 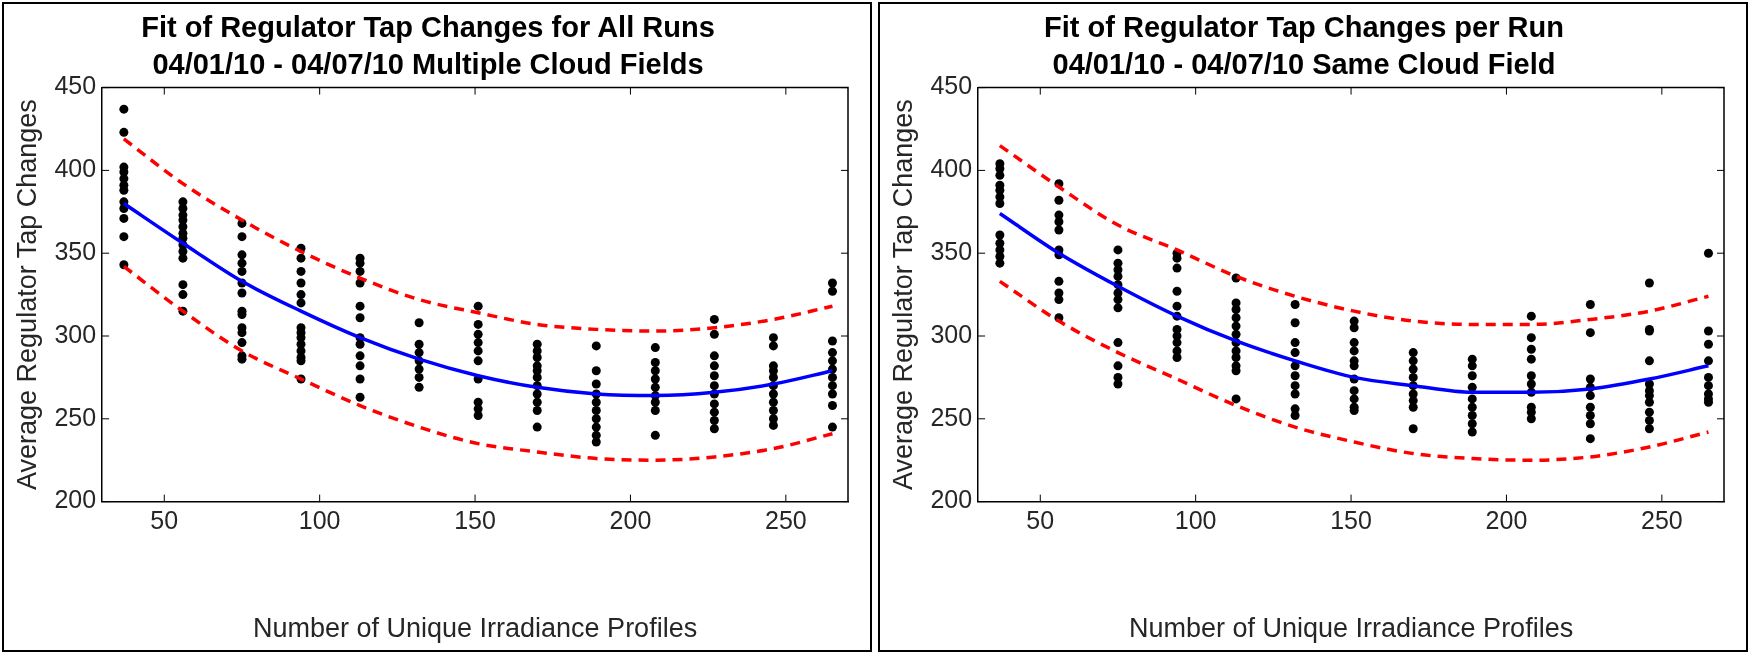 What do you see at coordinates (428, 64) in the screenshot?
I see `chart-subtitle: 04/01/10 - 04/07/10 Multiple Cloud Fields` at bounding box center [428, 64].